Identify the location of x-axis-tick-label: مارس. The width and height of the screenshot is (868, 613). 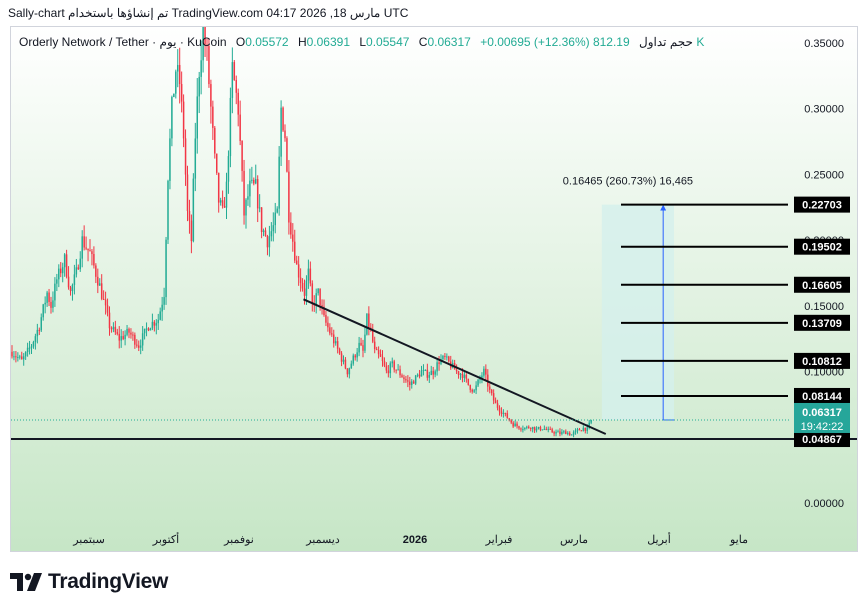
(574, 540).